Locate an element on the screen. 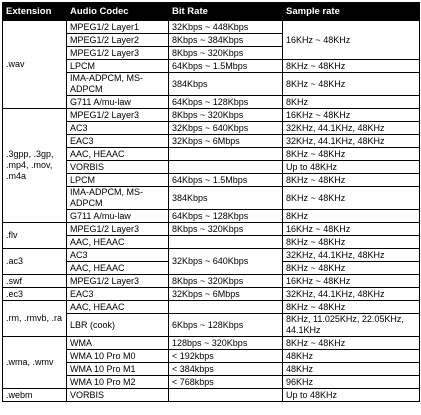  row: WMA 10 Pro M0 < 192kbps 48KHz is located at coordinates (211, 356).